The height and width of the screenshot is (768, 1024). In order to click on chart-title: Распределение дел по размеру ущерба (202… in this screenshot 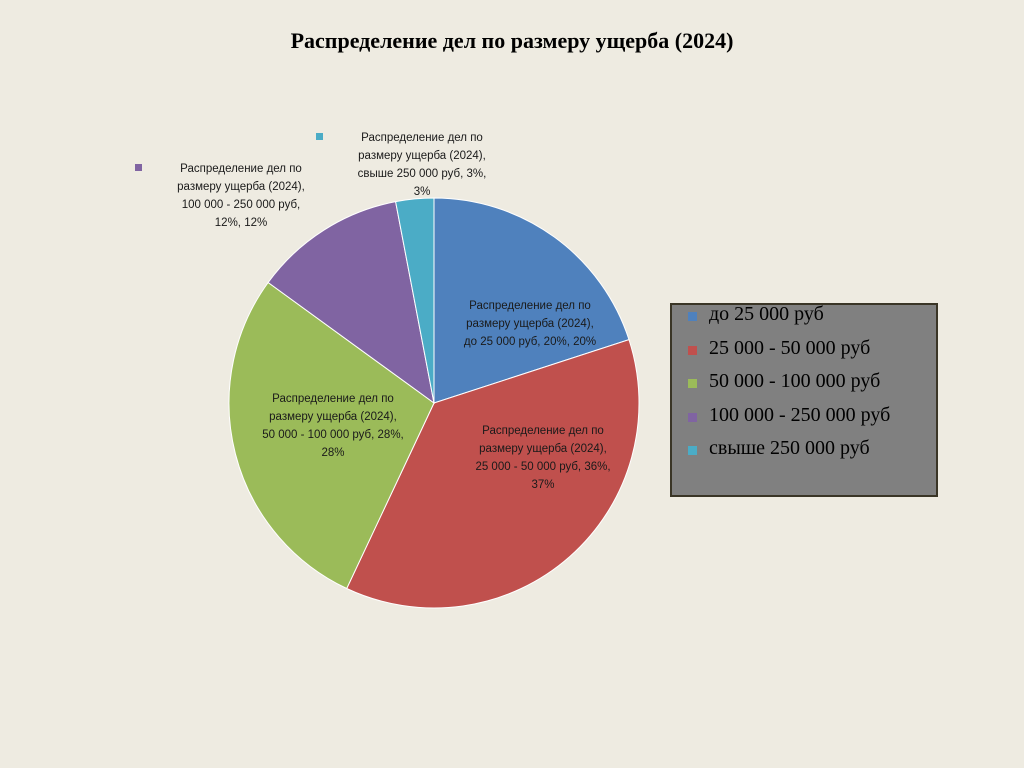, I will do `click(512, 40)`.